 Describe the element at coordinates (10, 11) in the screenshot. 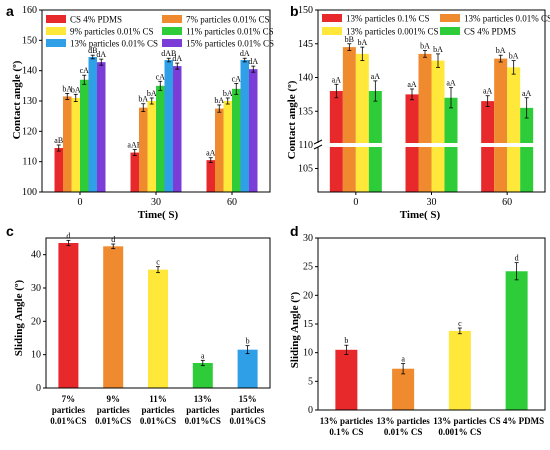

I see `panel-a-letter: a` at that location.